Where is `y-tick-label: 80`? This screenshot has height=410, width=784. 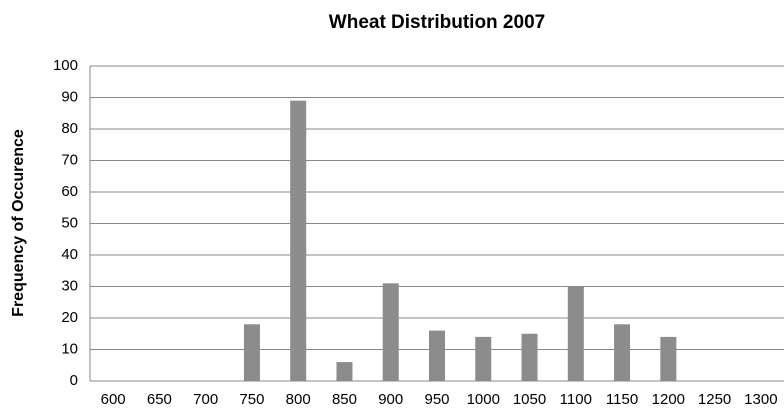 y-tick-label: 80 is located at coordinates (69, 128).